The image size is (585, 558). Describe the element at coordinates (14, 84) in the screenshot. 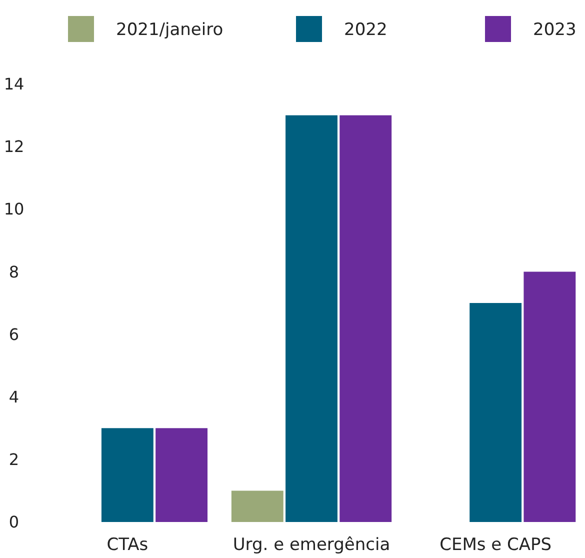

I see `y-tick-label: 14` at that location.